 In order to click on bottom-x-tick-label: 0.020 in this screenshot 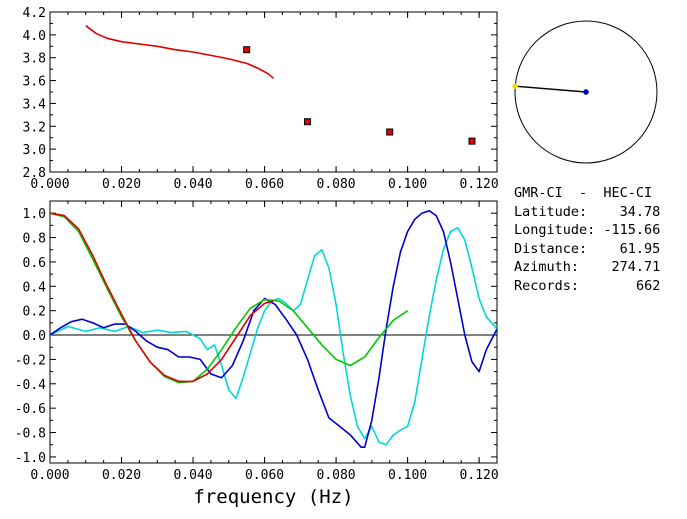, I will do `click(121, 475)`.